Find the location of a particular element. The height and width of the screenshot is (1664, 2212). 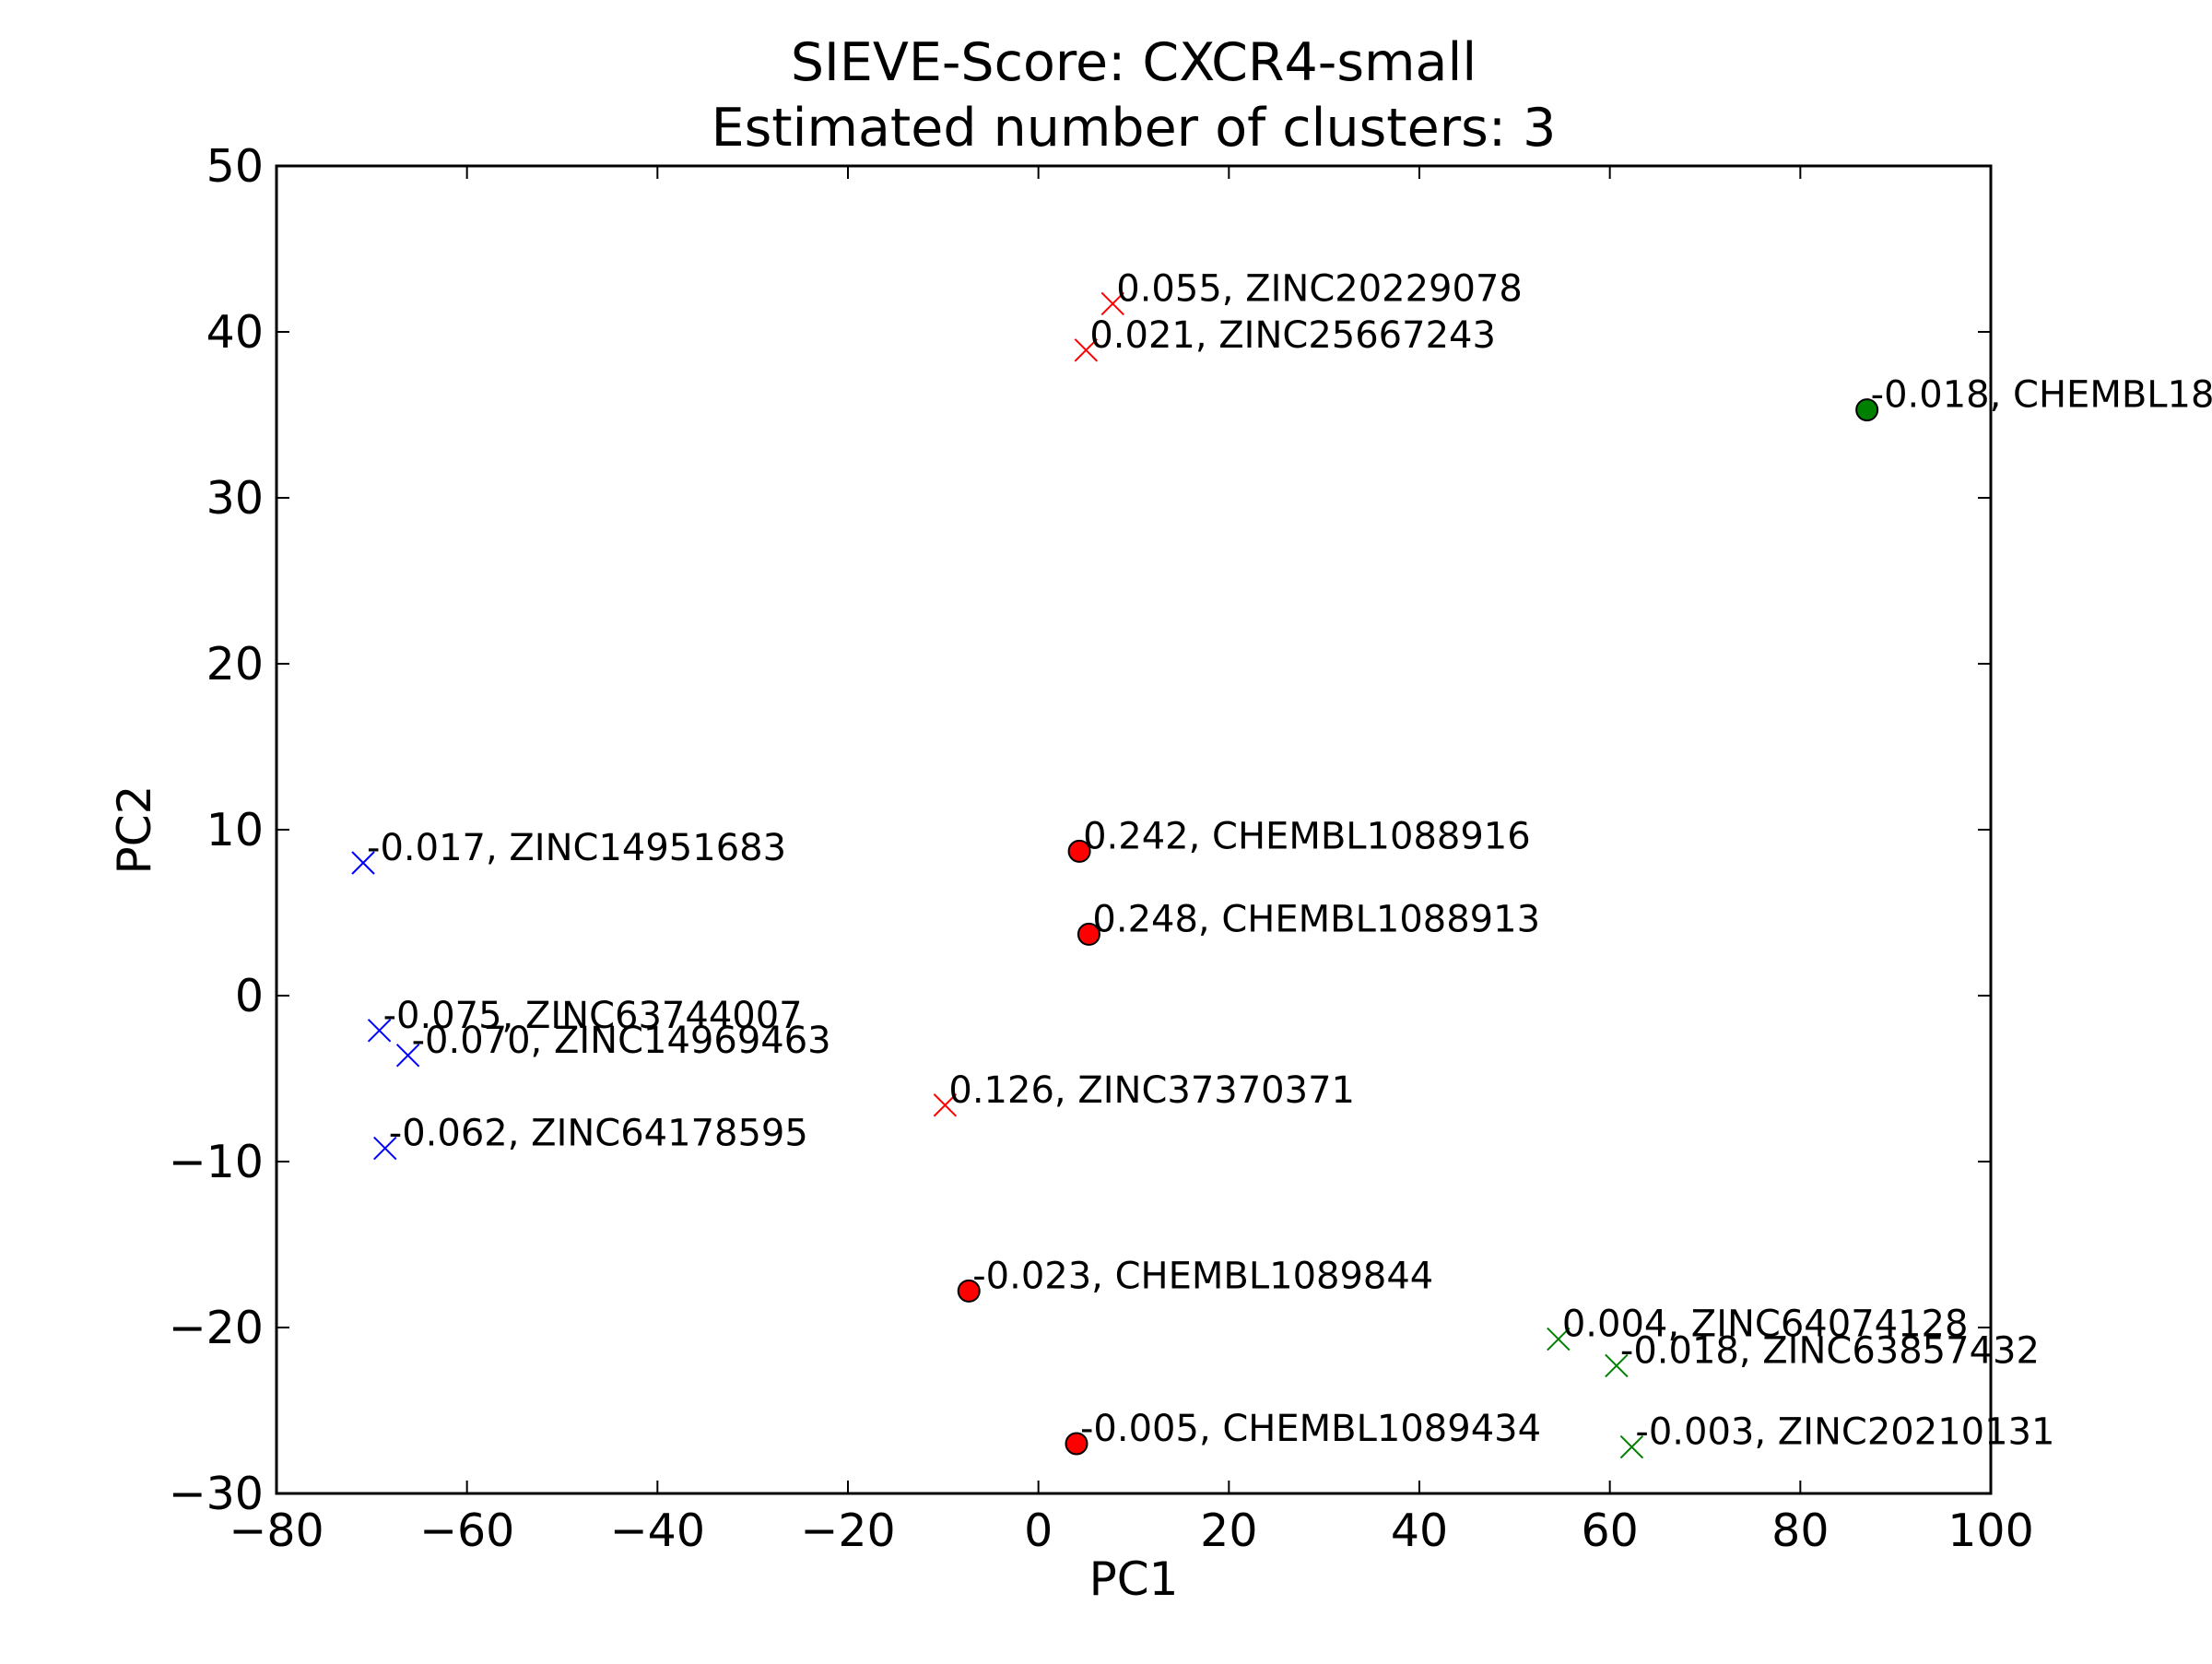

x-tick-label: 100 is located at coordinates (1990, 1531).